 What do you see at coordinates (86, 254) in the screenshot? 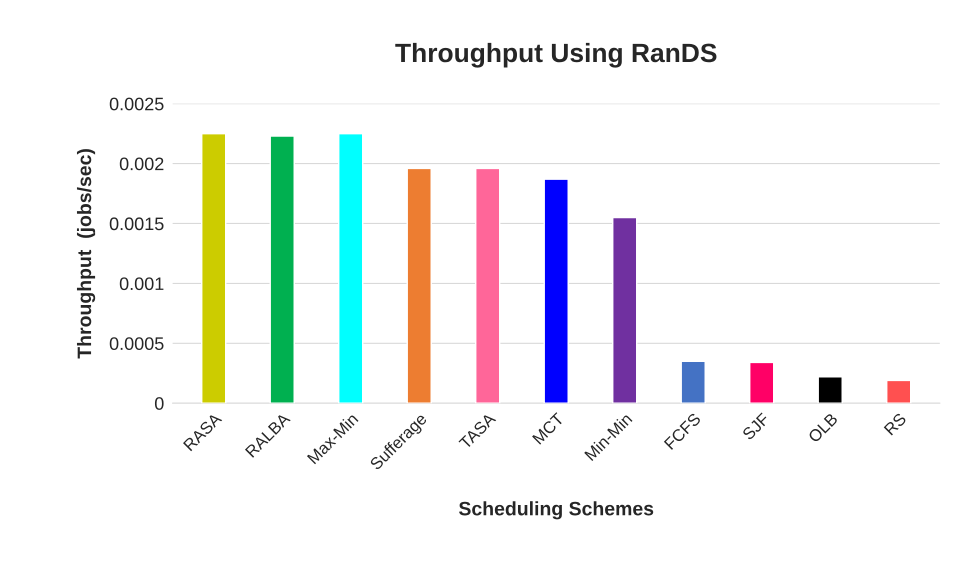
I see `y-axis-title: Throughput (jobs/sec)` at bounding box center [86, 254].